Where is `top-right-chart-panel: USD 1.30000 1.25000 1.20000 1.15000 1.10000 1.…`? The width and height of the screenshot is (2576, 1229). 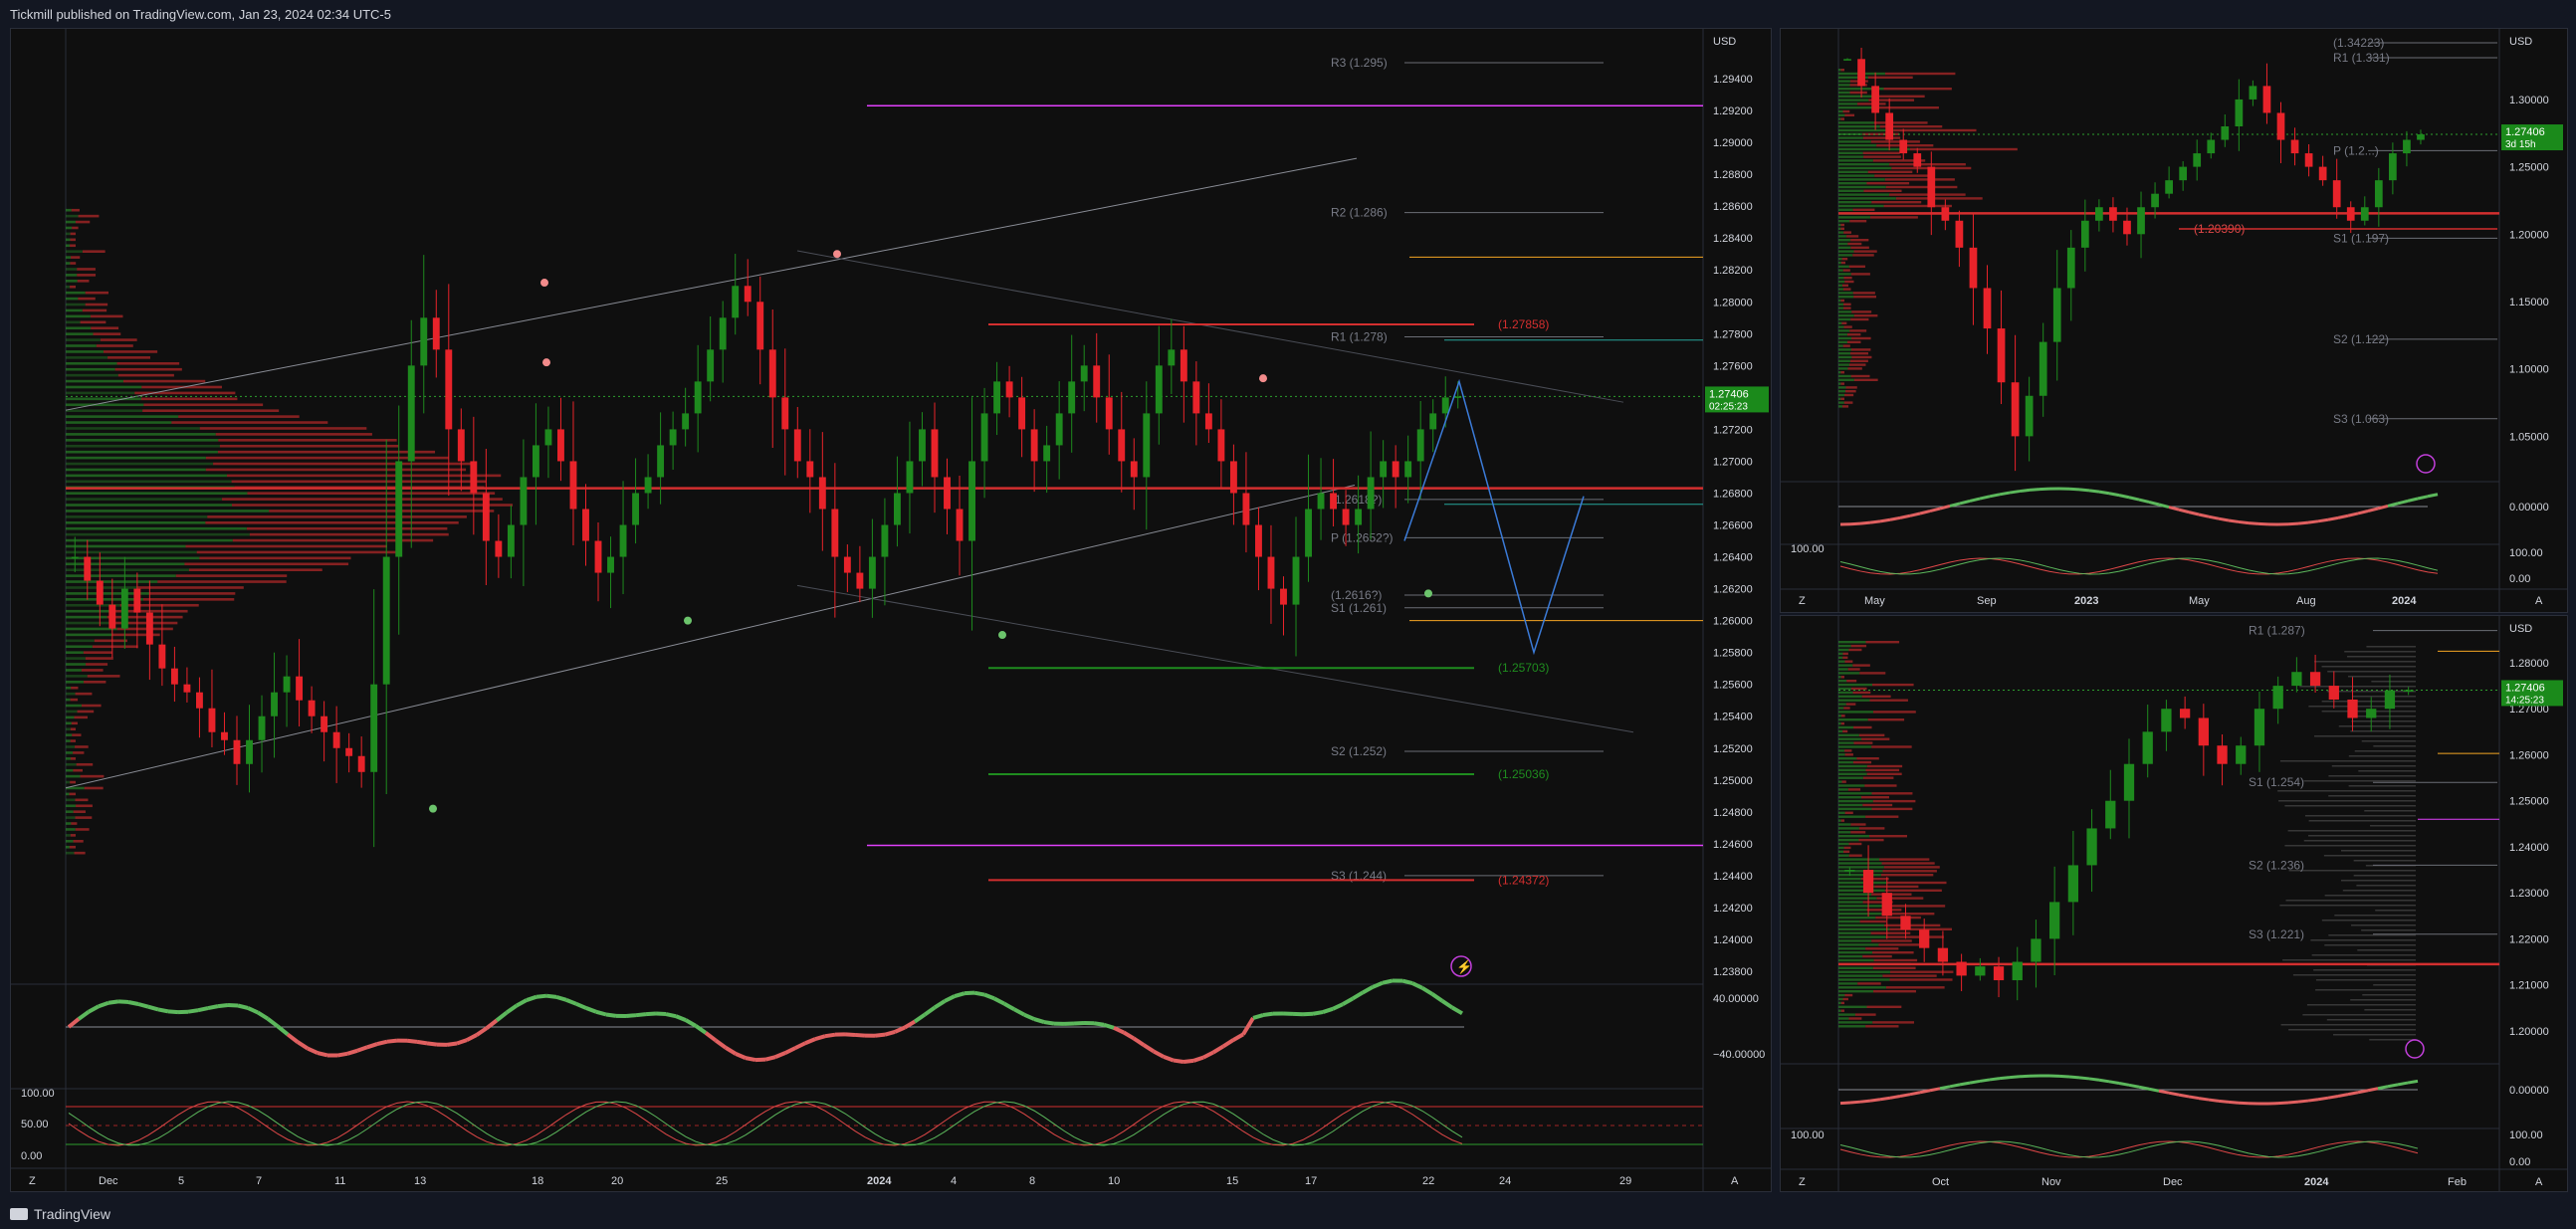 top-right-chart-panel: USD 1.30000 1.25000 1.20000 1.15000 1.10000 1.… is located at coordinates (2174, 320).